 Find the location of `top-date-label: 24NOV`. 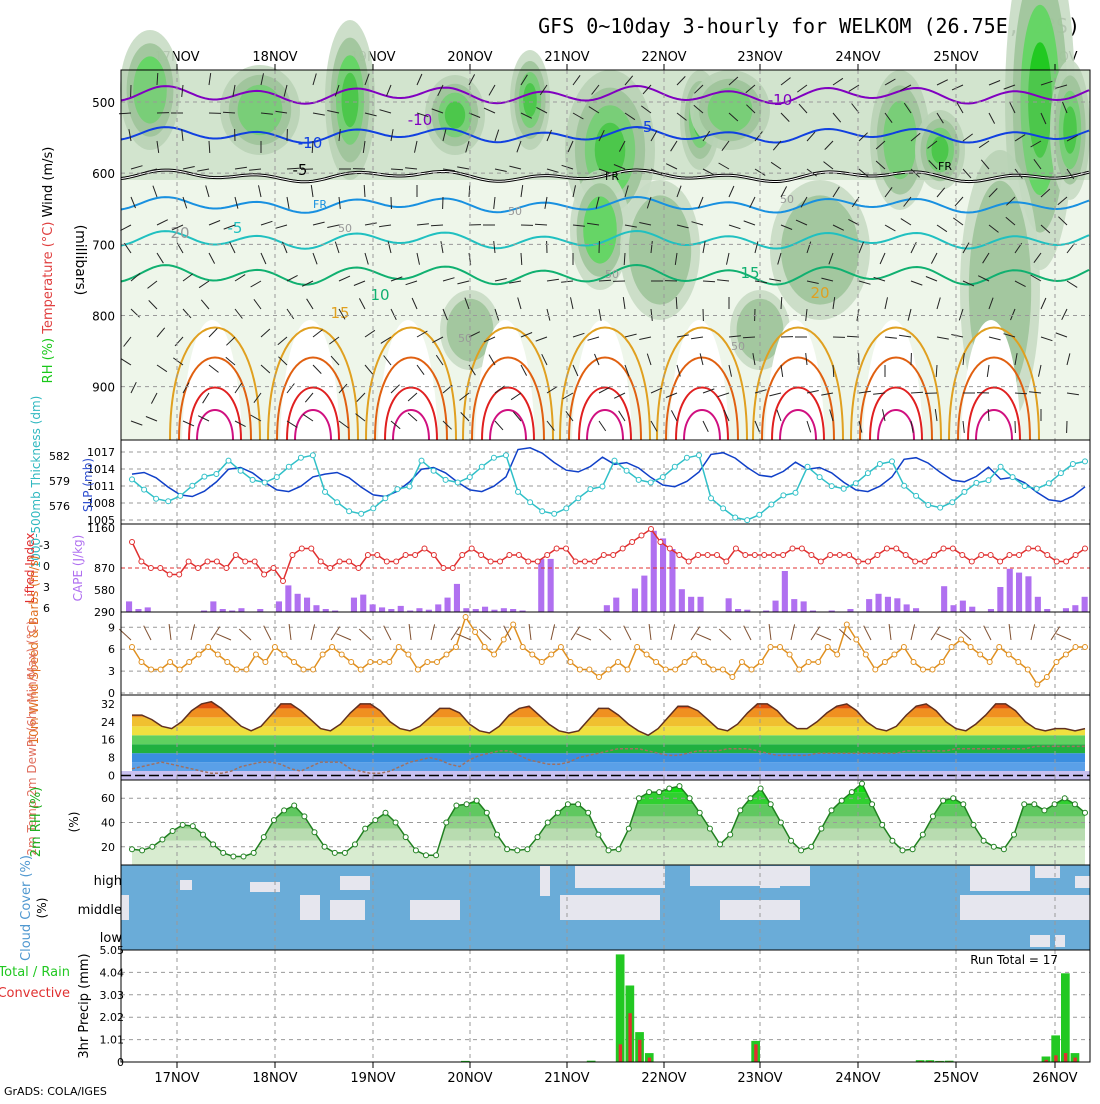

top-date-label: 24NOV is located at coordinates (857, 57).